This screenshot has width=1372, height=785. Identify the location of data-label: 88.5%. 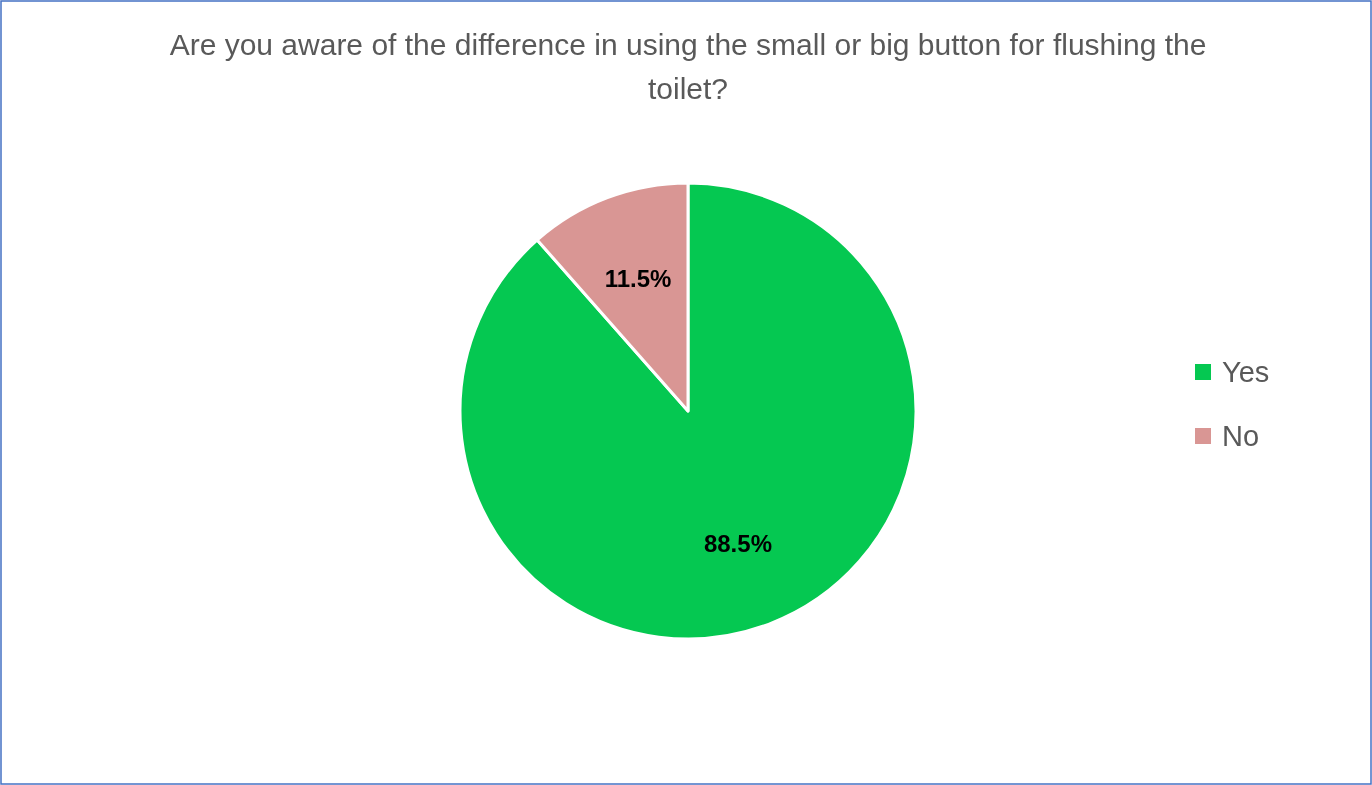
(737, 543).